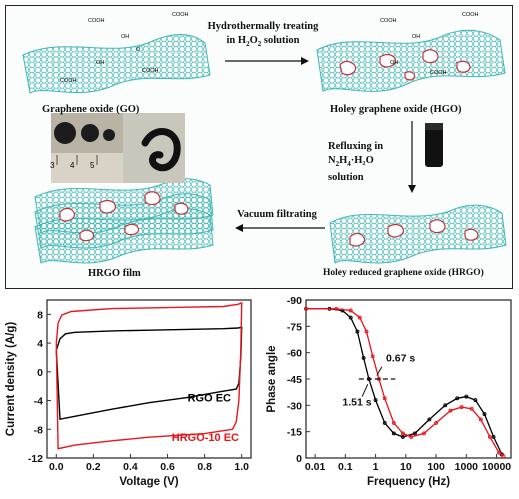 This screenshot has width=519, height=499. Describe the element at coordinates (436, 467) in the screenshot. I see `phase-x-tick-label: 100` at that location.